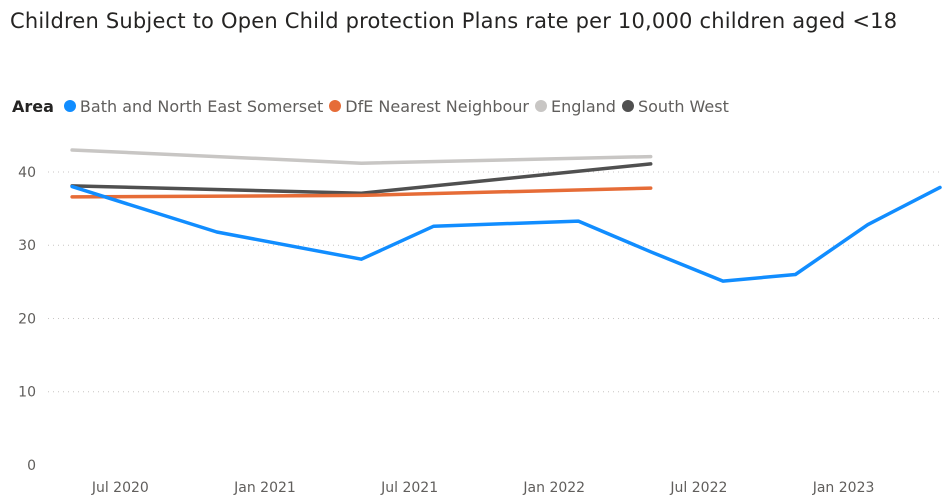  I want to click on legend-item-south-west: South West, so click(675, 106).